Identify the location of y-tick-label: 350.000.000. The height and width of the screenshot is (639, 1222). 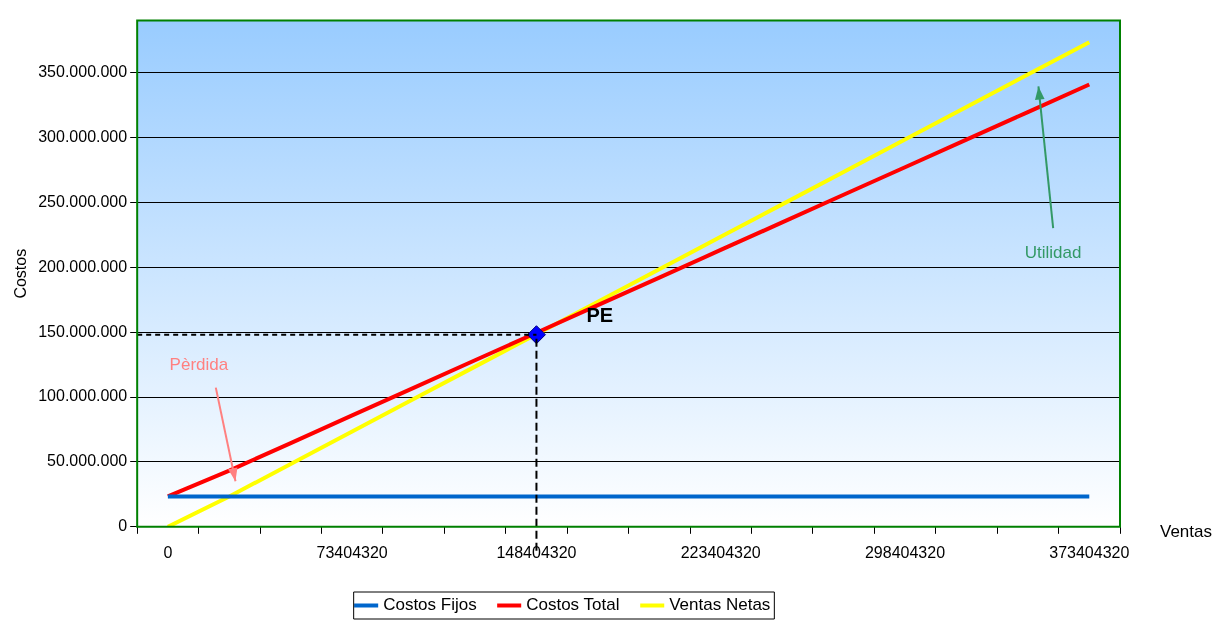
(83, 71).